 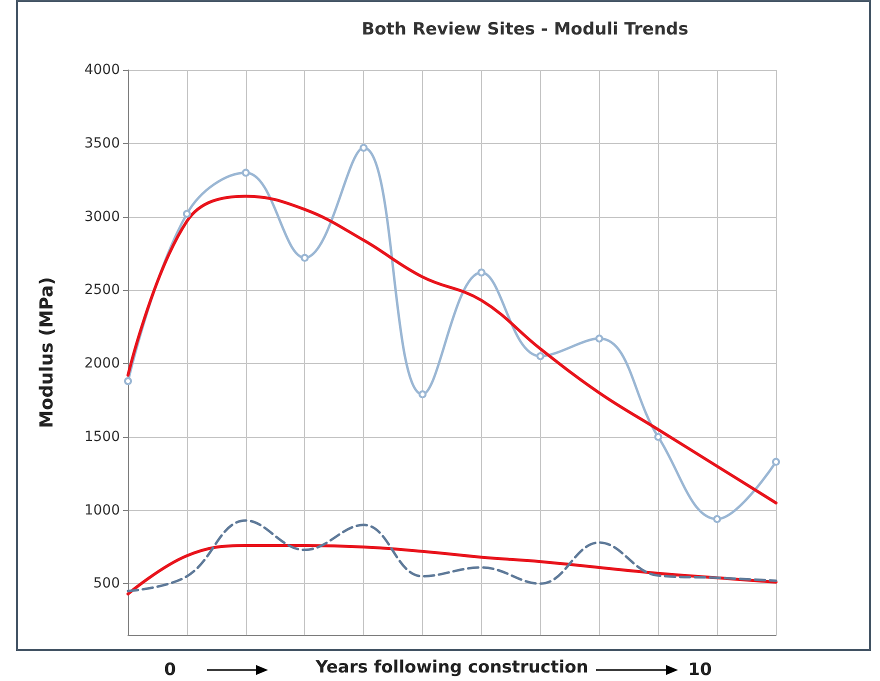 I want to click on text: 0, so click(x=170, y=670).